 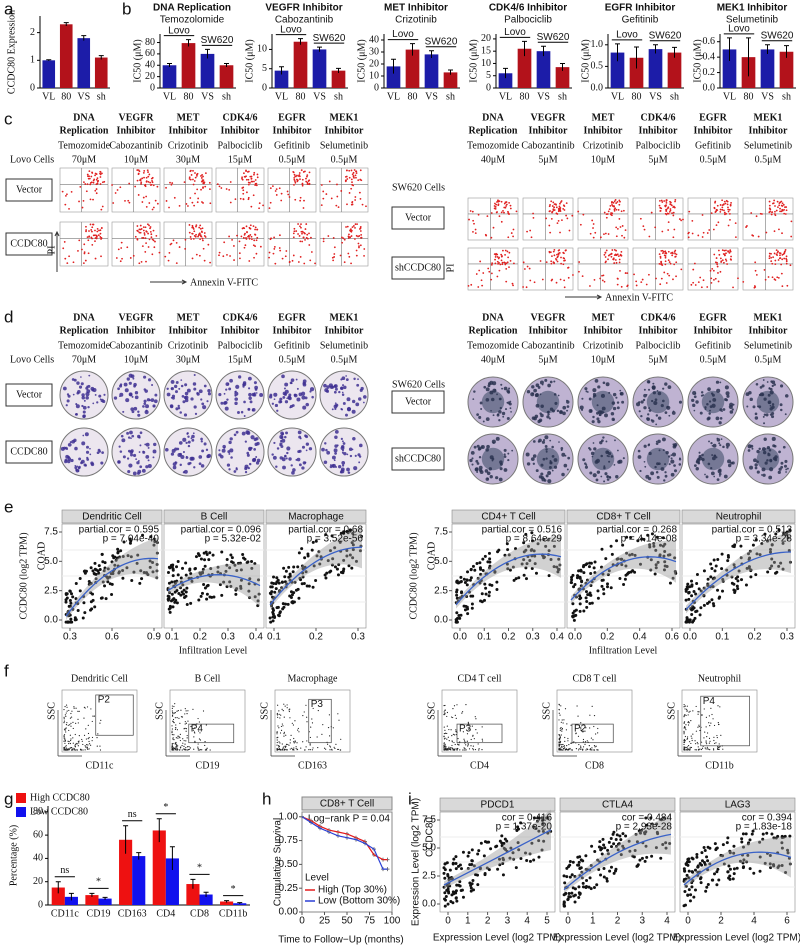 I want to click on annotation: Lovo, so click(x=291, y=29).